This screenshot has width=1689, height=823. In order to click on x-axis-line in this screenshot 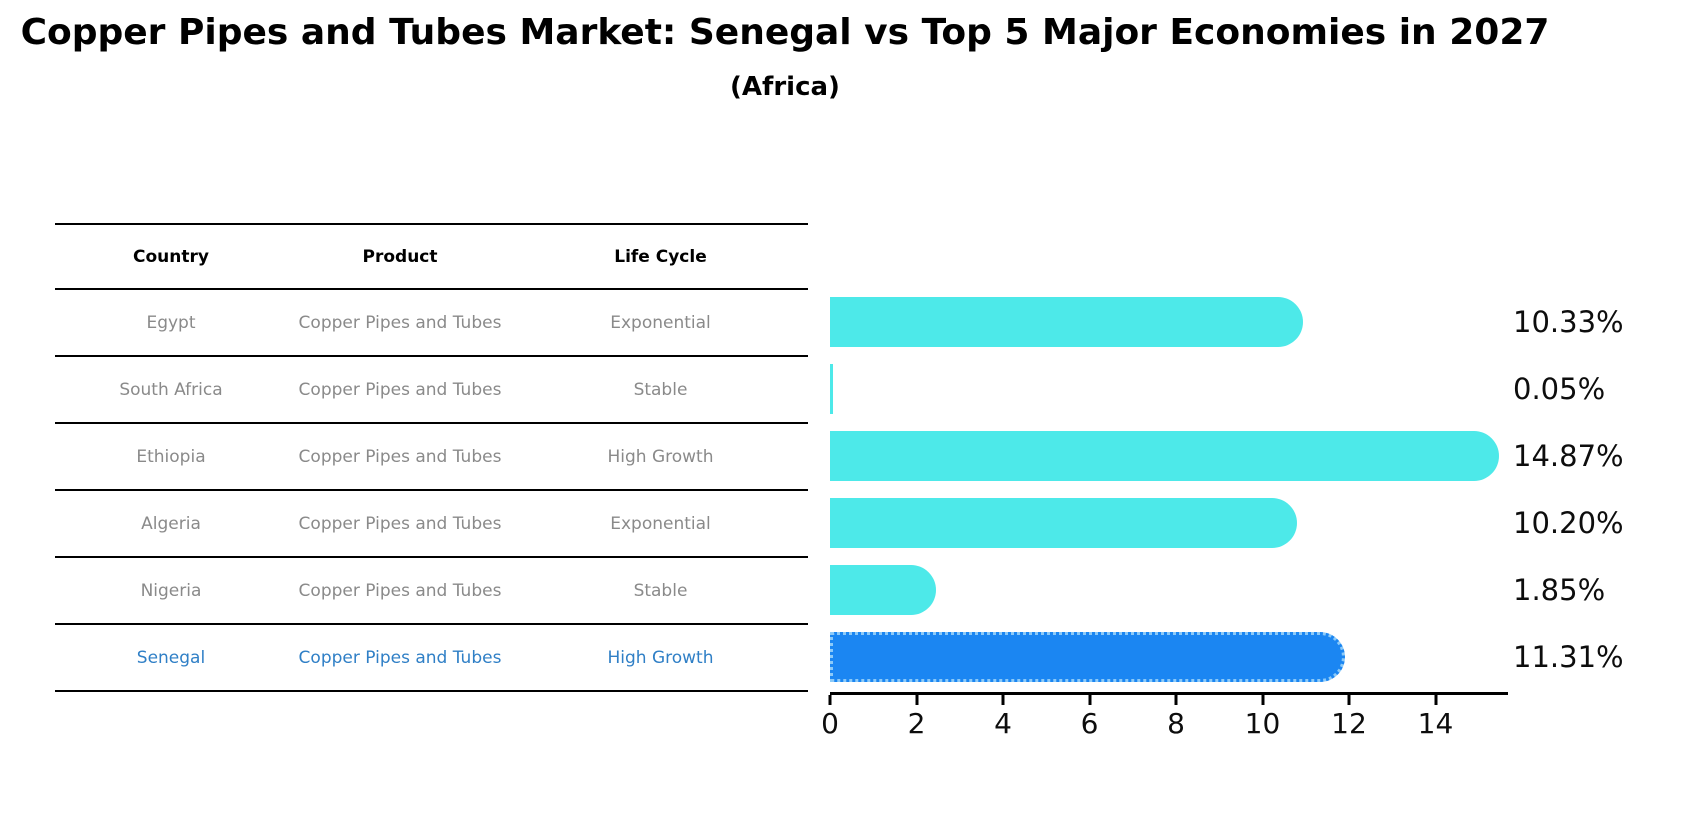, I will do `click(1169, 693)`.